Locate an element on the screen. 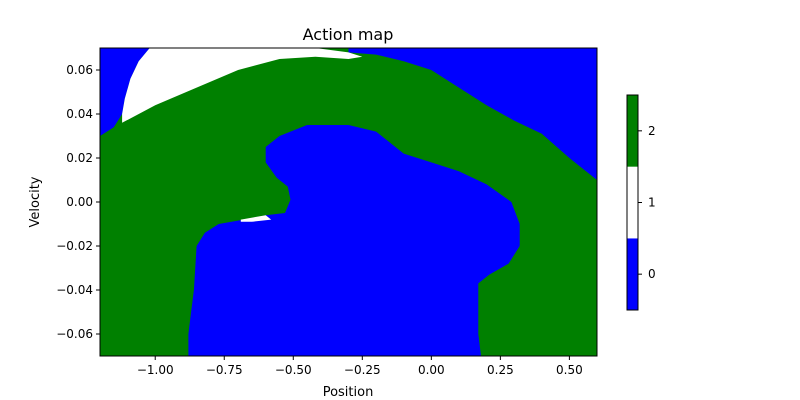 This screenshot has height=400, width=800. colorbar: 0 1 2 is located at coordinates (641, 202).